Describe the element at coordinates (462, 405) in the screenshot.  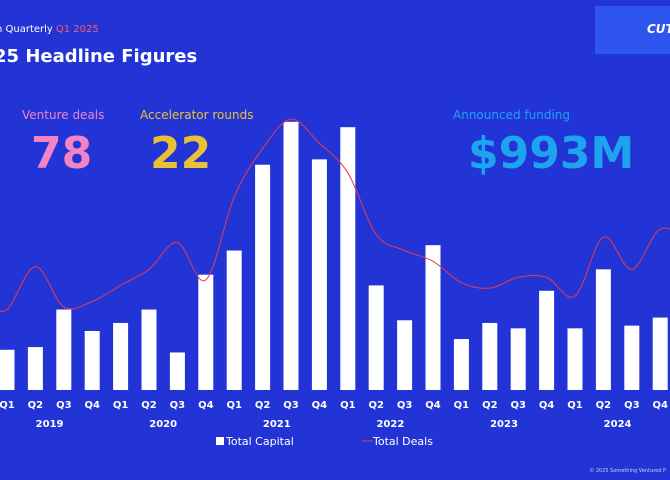
I see `quarter-label-16: Q1` at that location.